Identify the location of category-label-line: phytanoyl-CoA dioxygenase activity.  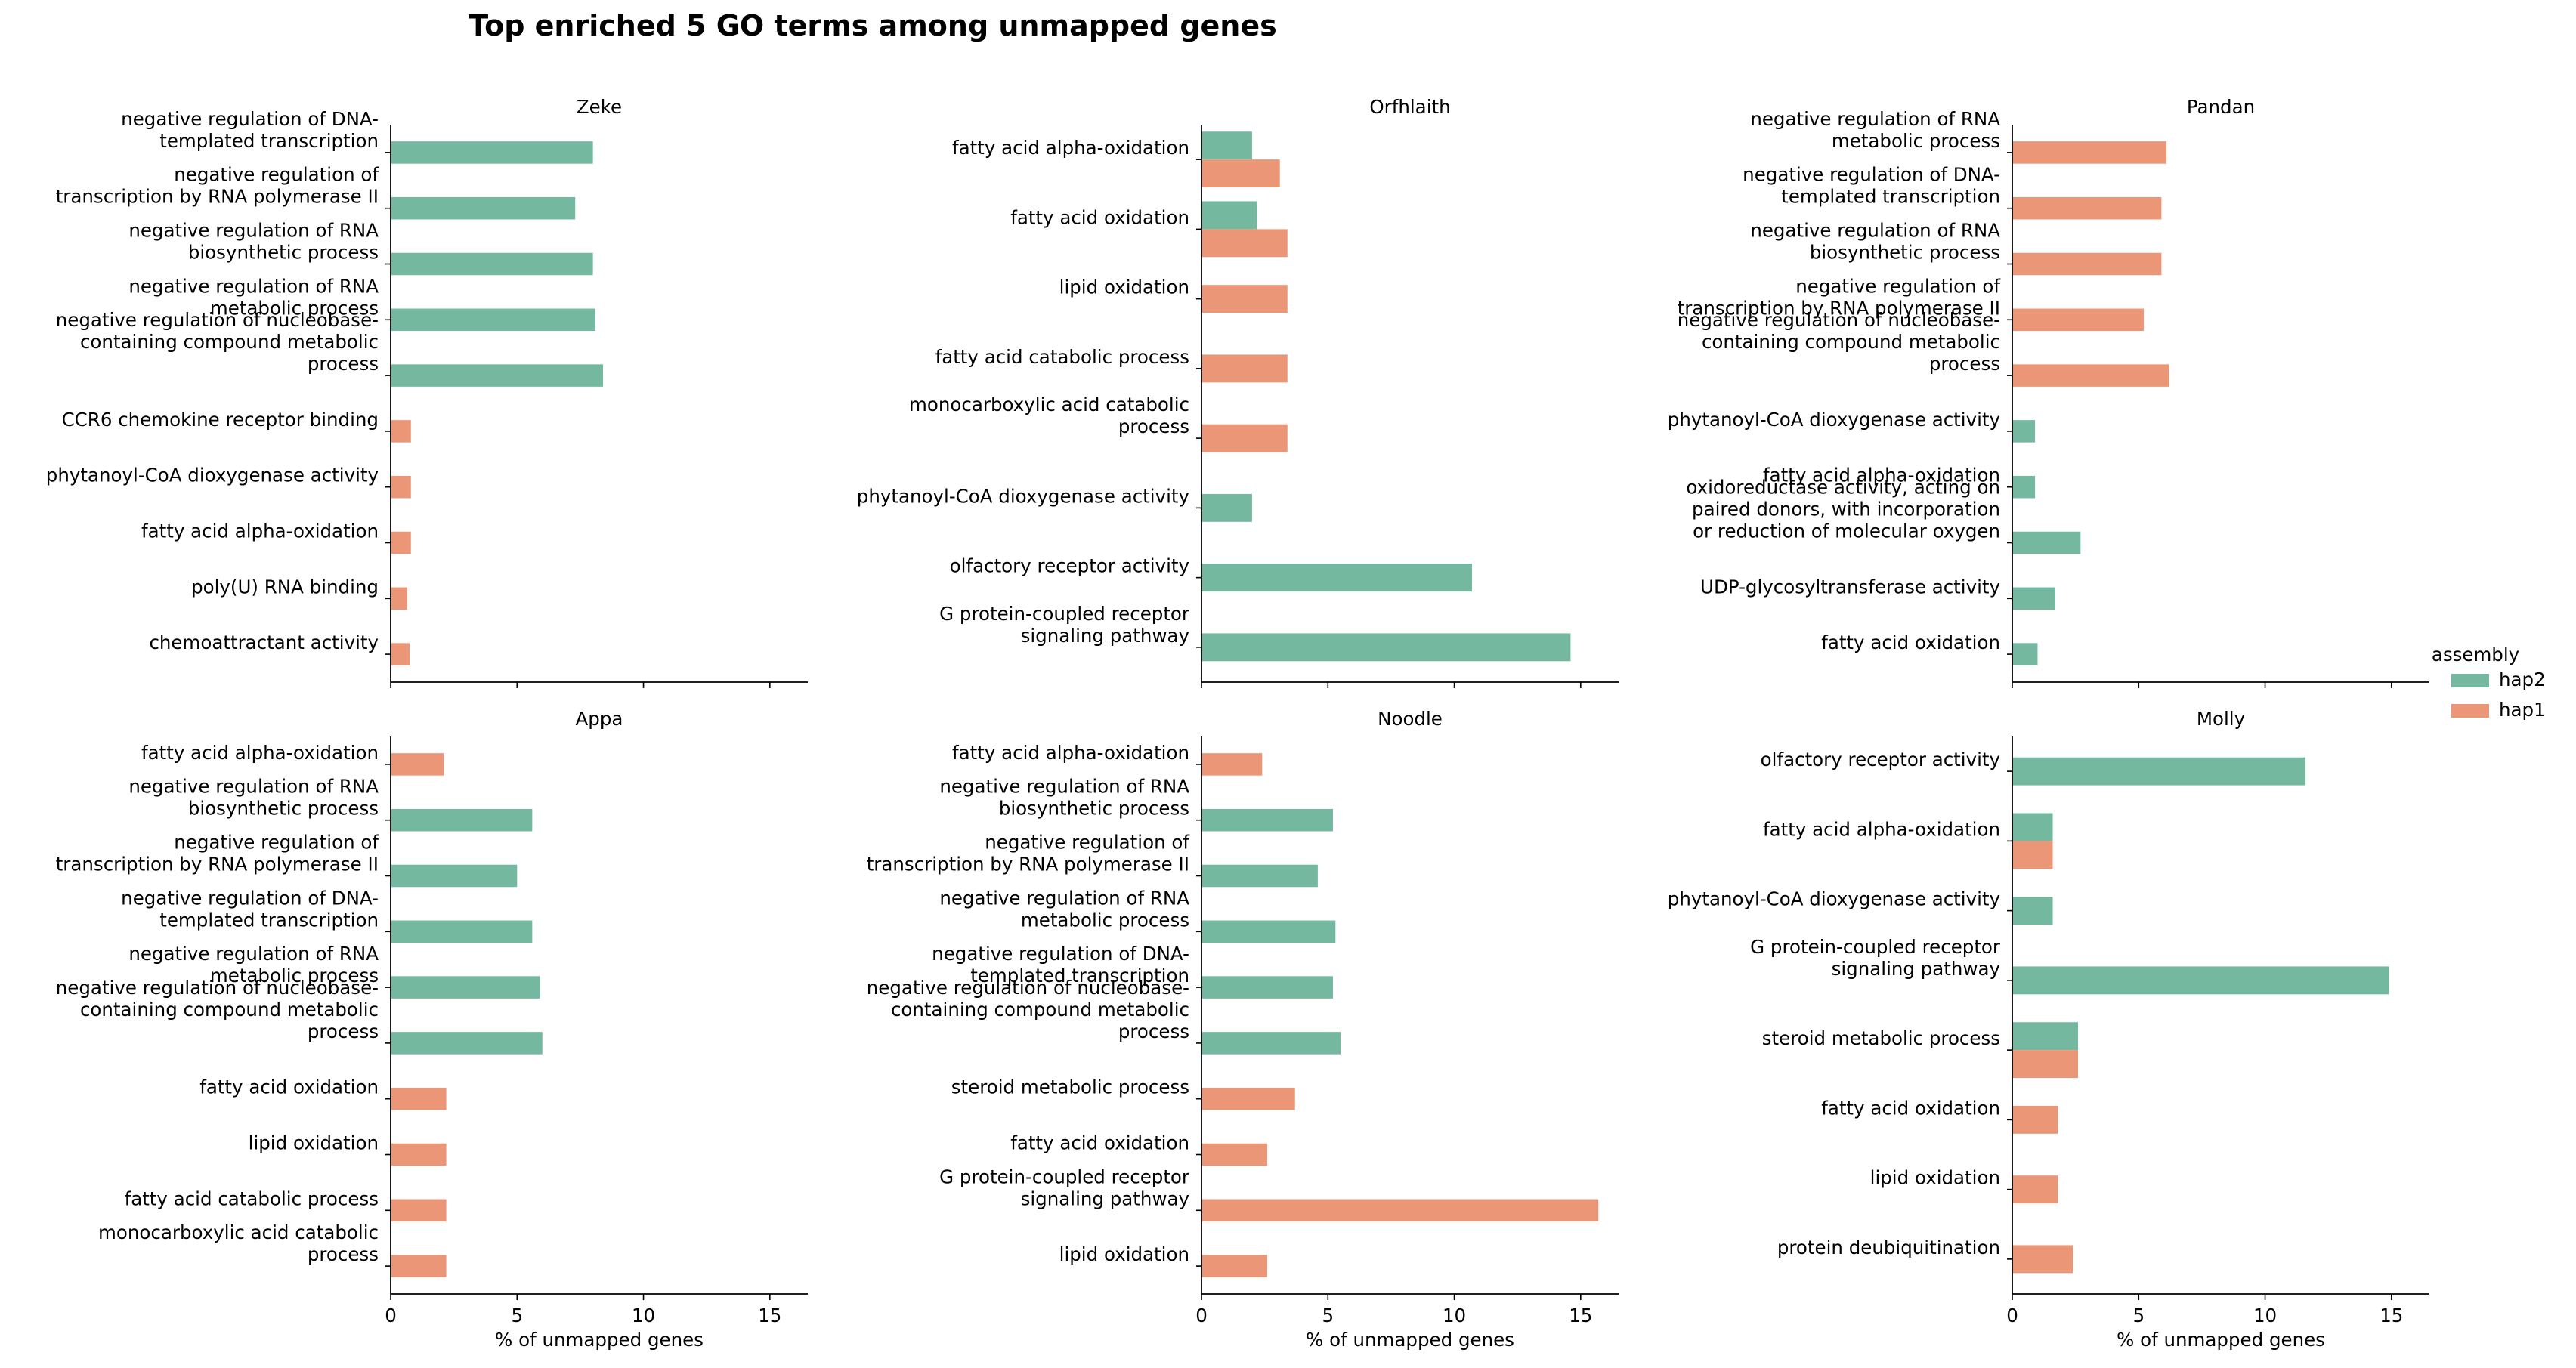
(1023, 496).